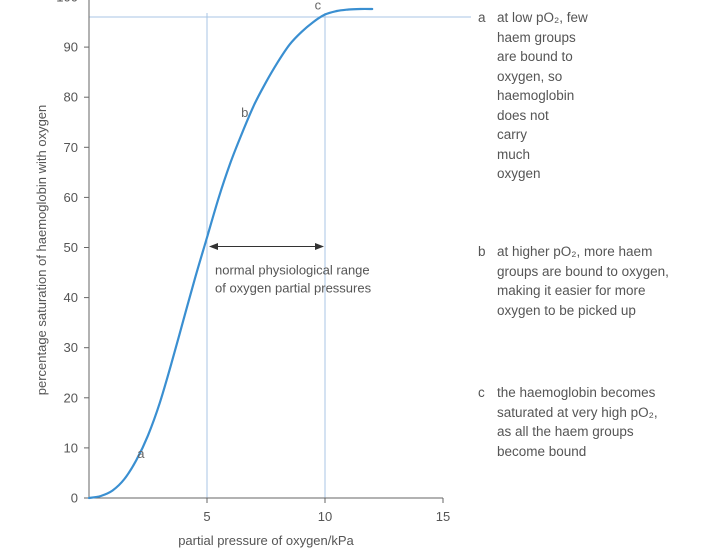  Describe the element at coordinates (71, 97) in the screenshot. I see `y-tick-label: 80` at that location.